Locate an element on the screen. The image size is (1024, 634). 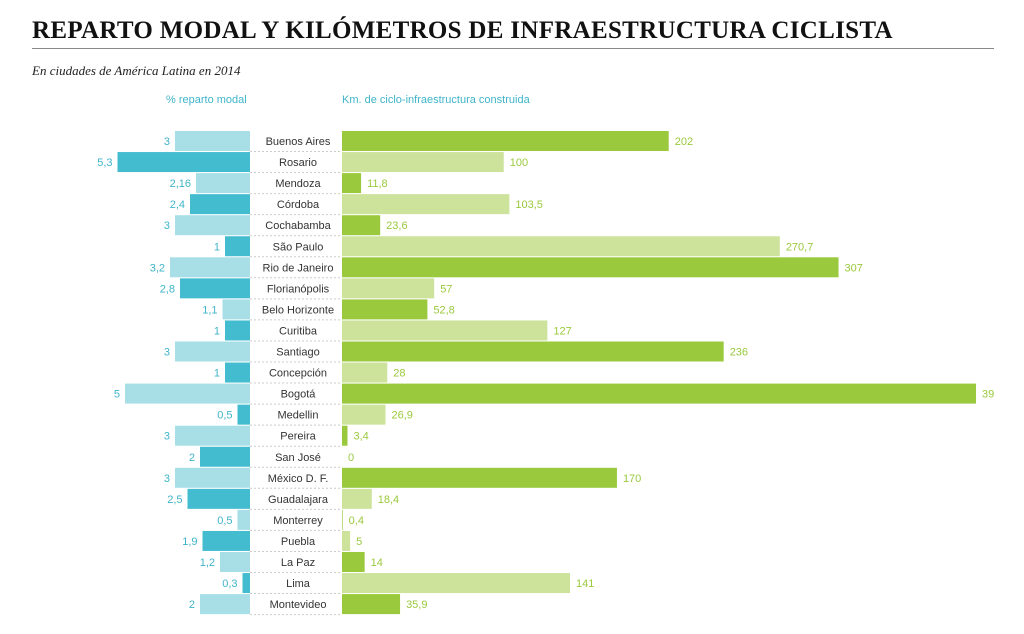
modal-share-label: 3,2 is located at coordinates (157, 268).